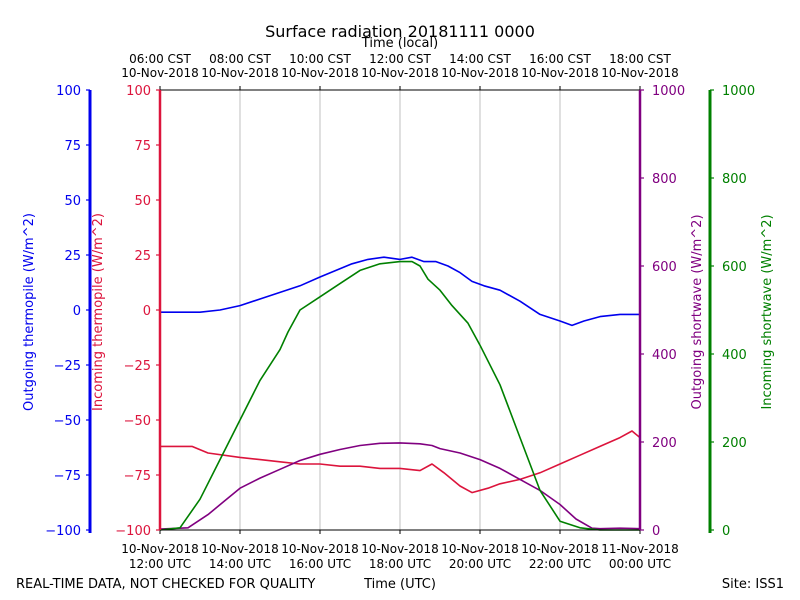  Describe the element at coordinates (133, 531) in the screenshot. I see `incoming-thermopile-tick-label: −100` at that location.